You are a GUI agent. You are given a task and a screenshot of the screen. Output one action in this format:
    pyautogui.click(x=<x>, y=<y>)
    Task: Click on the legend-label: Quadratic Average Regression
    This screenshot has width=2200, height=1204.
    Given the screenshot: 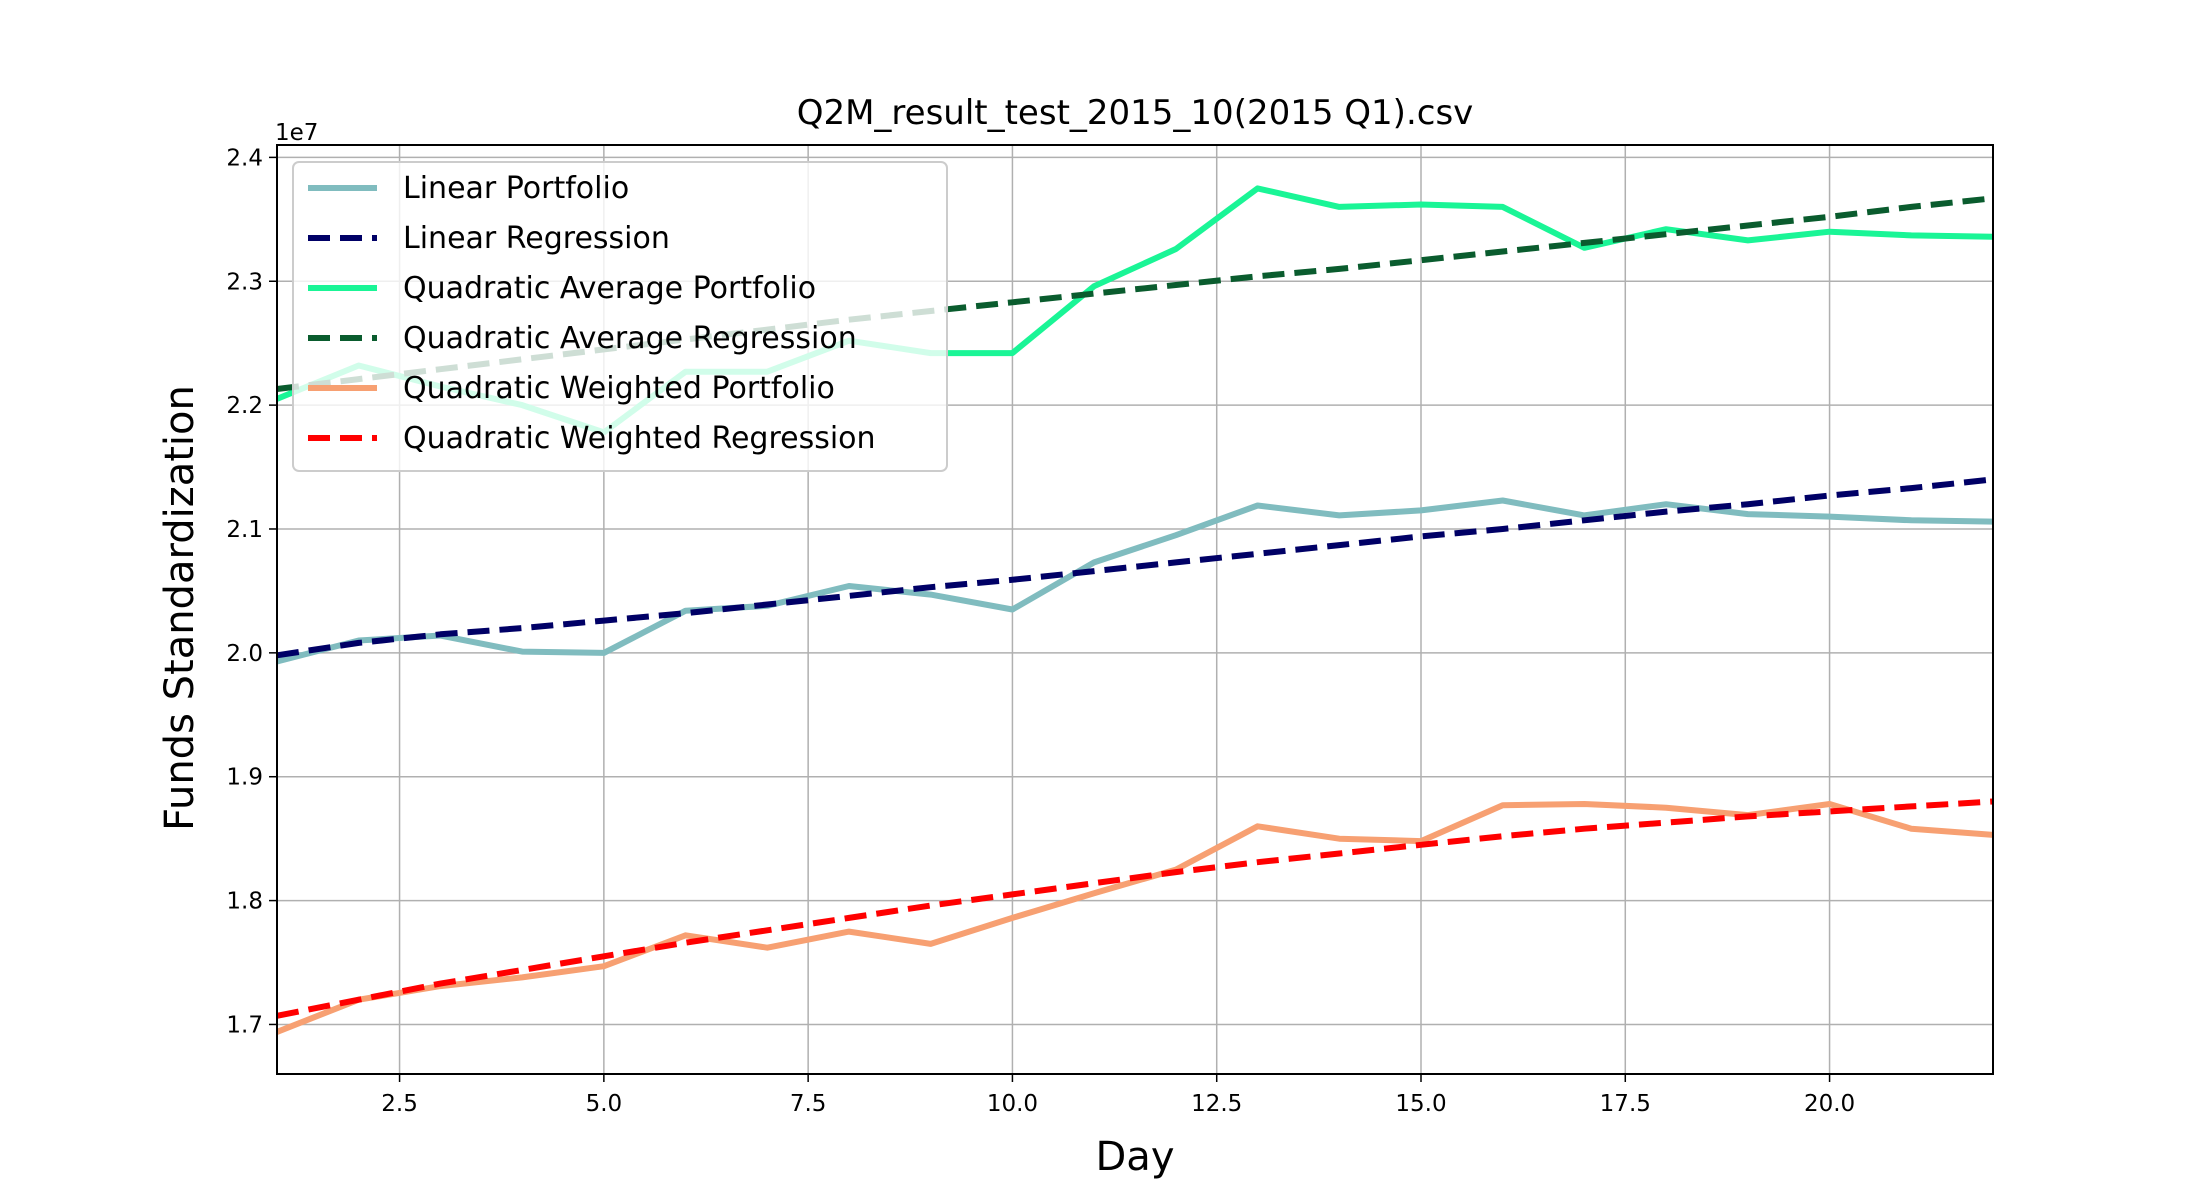 What is the action you would take?
    pyautogui.click(x=630, y=338)
    